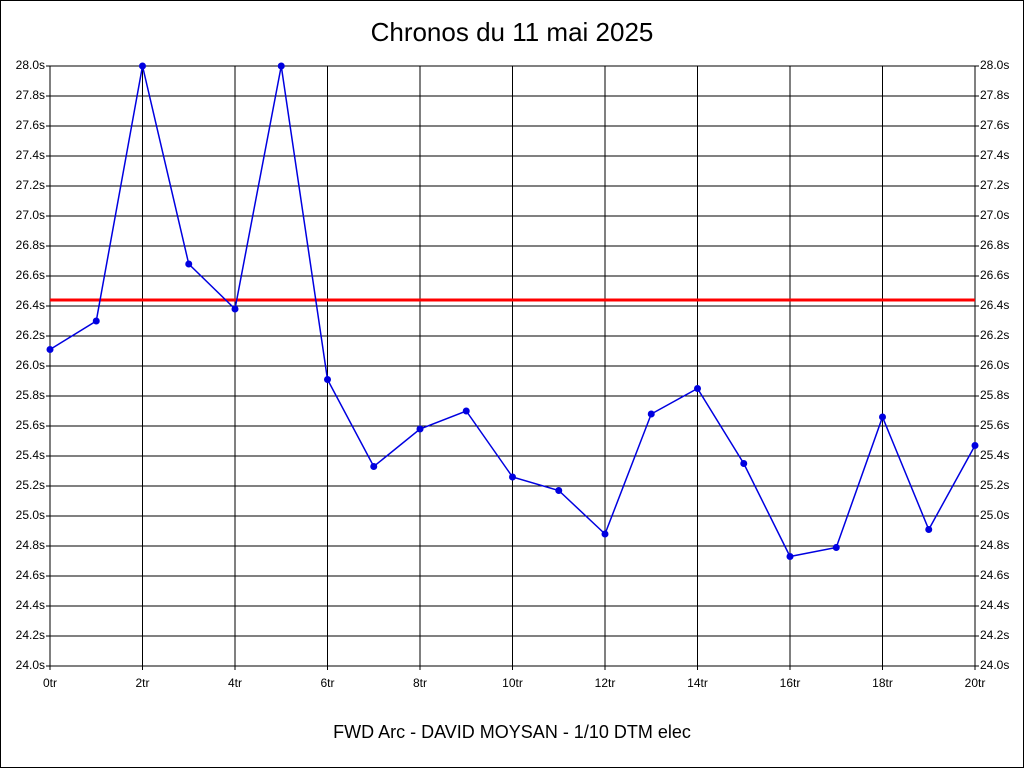 This screenshot has width=1024, height=768. I want to click on y-tick-label: 24.6s, so click(30, 575).